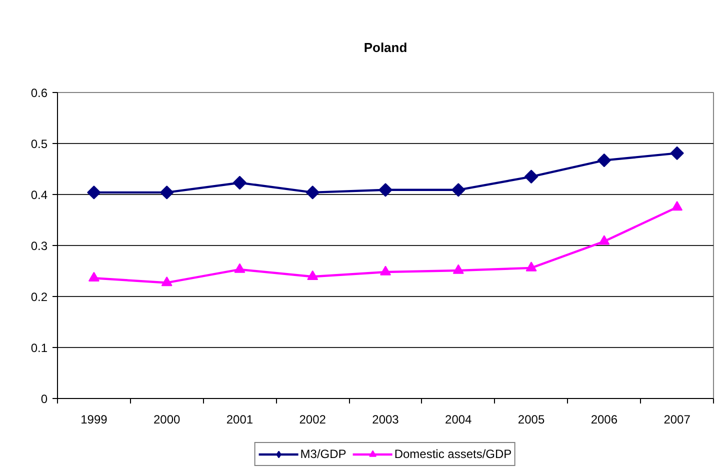  I want to click on x-tick-label: 2004, so click(458, 419).